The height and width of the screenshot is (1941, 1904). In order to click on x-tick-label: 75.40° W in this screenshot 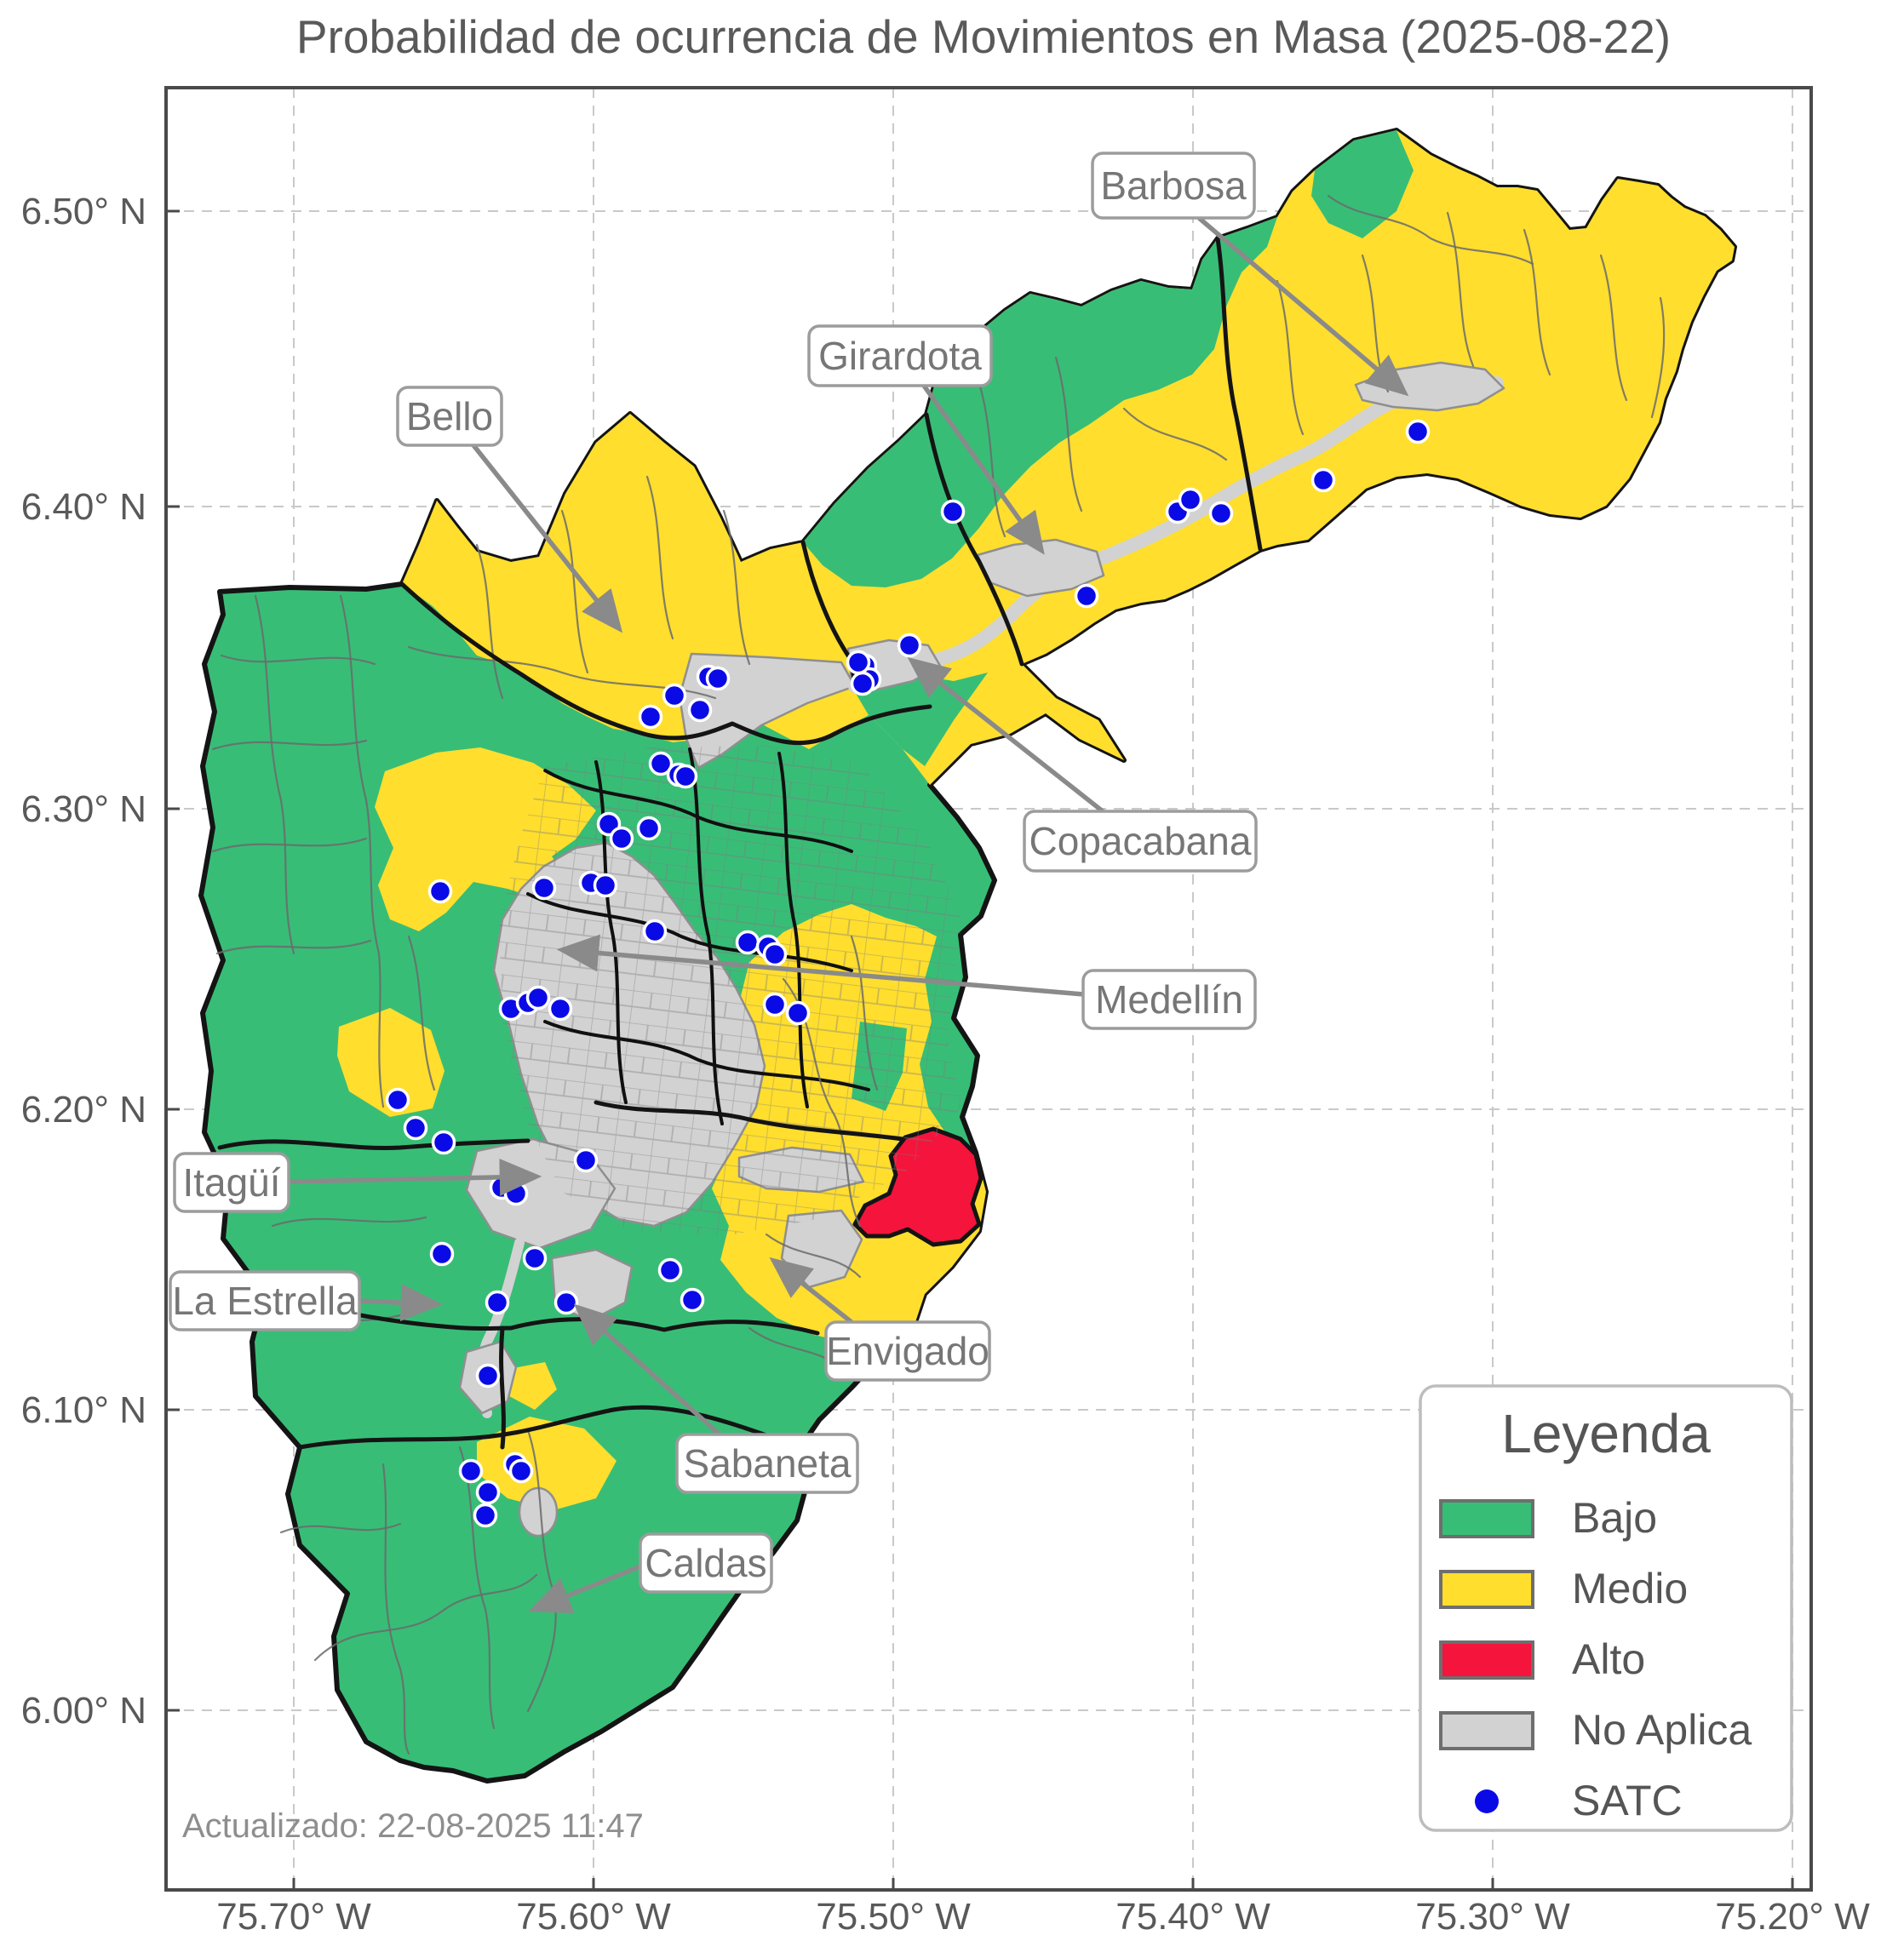, I will do `click(1192, 1917)`.